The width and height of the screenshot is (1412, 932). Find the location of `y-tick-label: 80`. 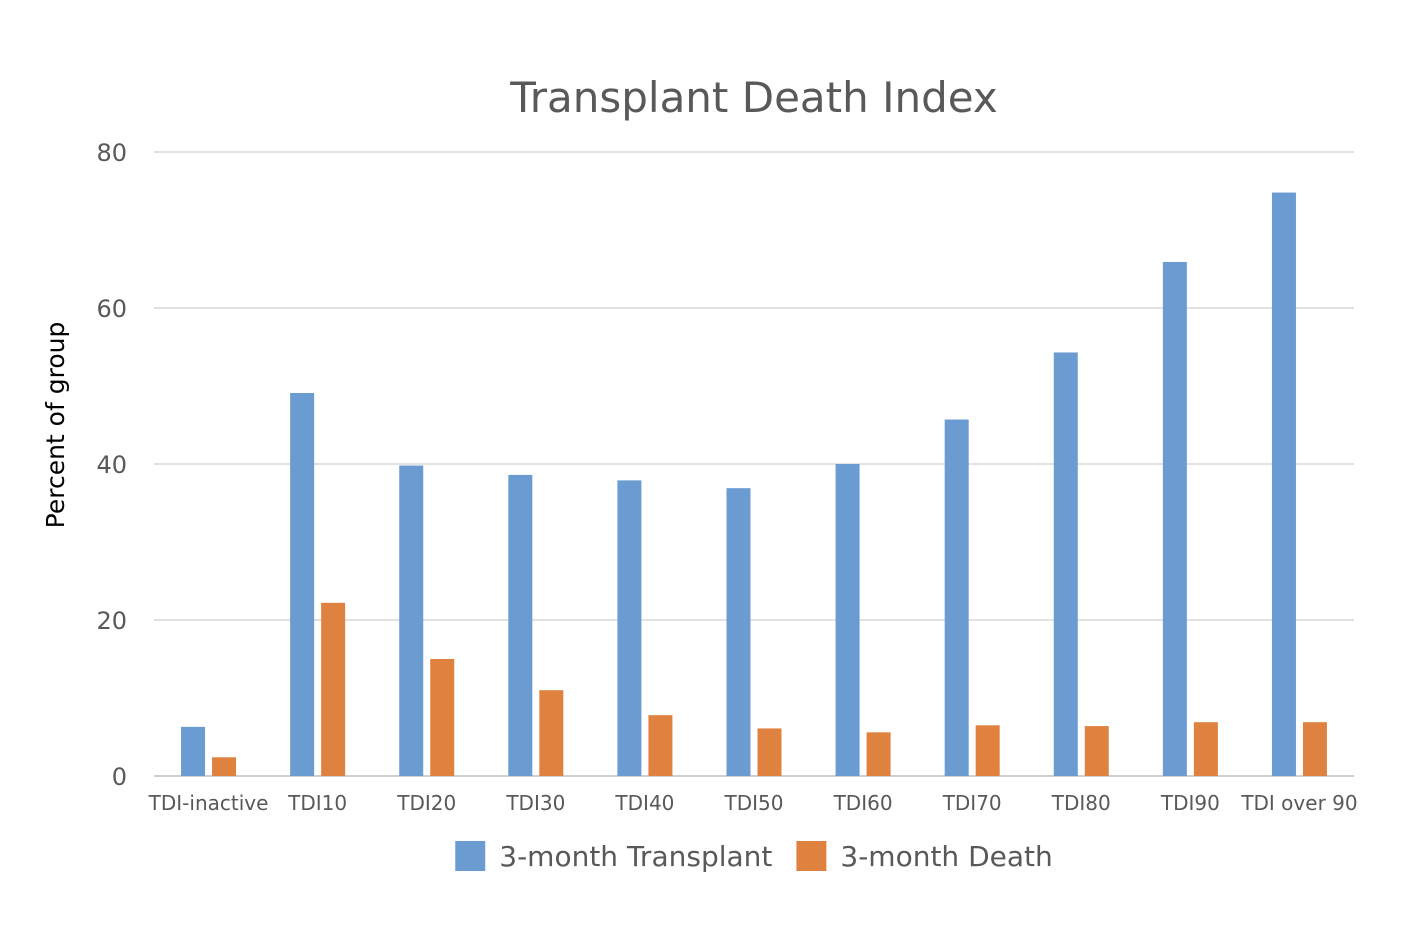

y-tick-label: 80 is located at coordinates (111, 153).